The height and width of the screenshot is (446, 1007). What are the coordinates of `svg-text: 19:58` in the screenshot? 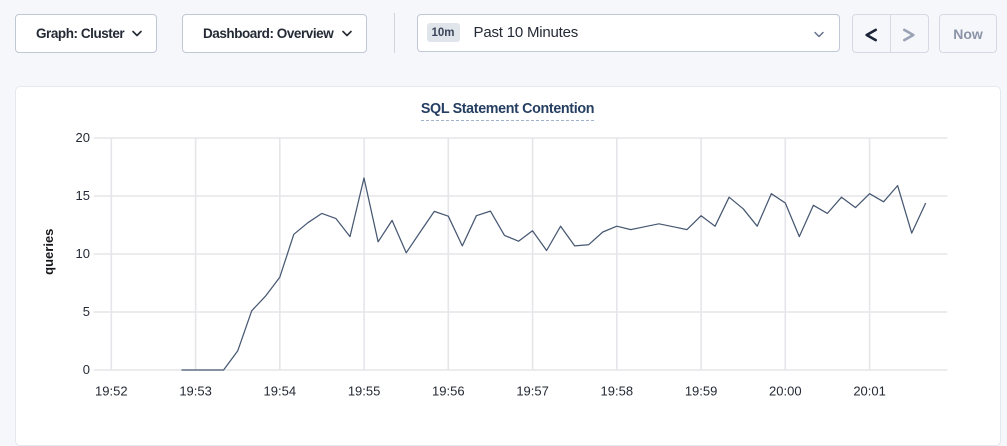 It's located at (617, 391).